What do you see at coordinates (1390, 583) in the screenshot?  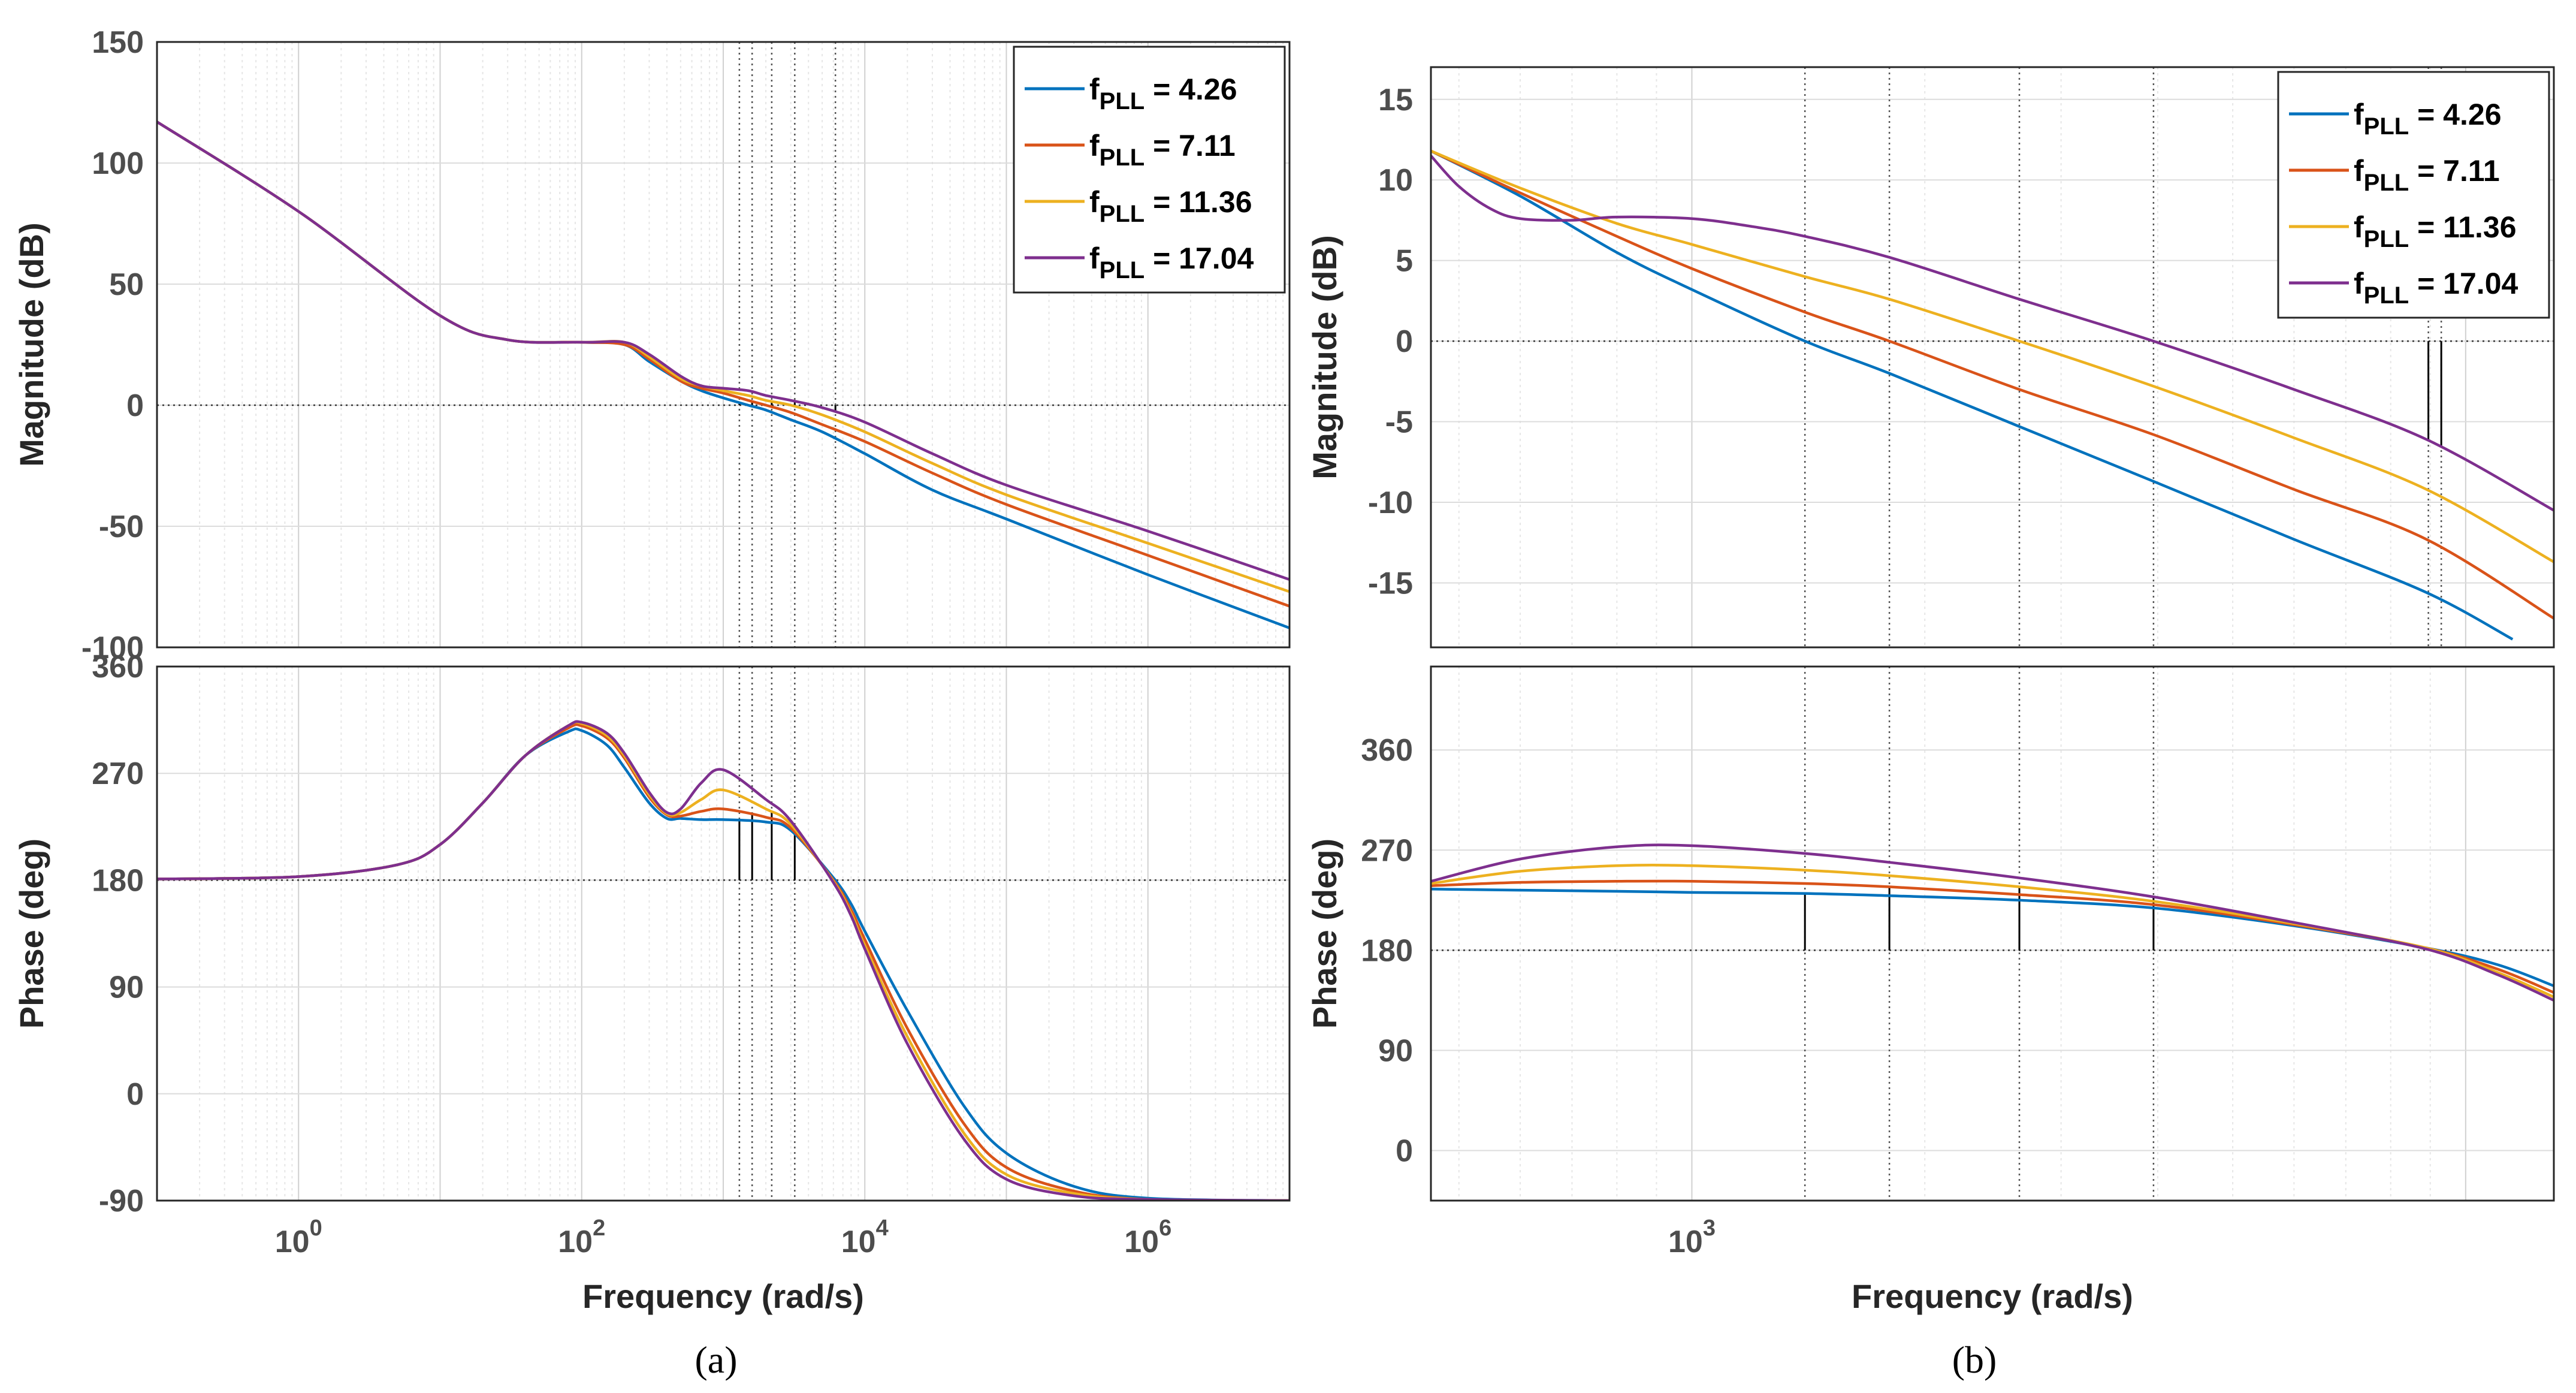 I see `y-tick-label: -15` at bounding box center [1390, 583].